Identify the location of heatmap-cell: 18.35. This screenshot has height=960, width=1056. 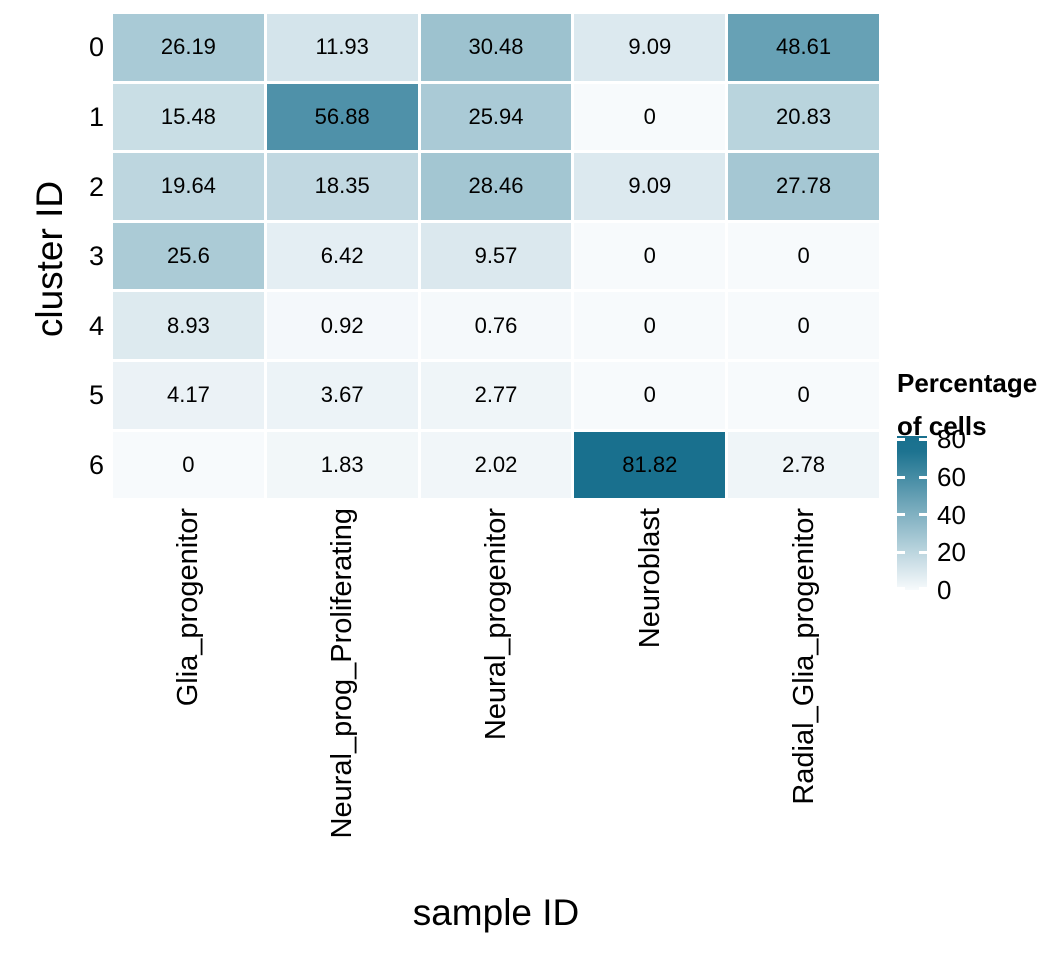
(342, 186).